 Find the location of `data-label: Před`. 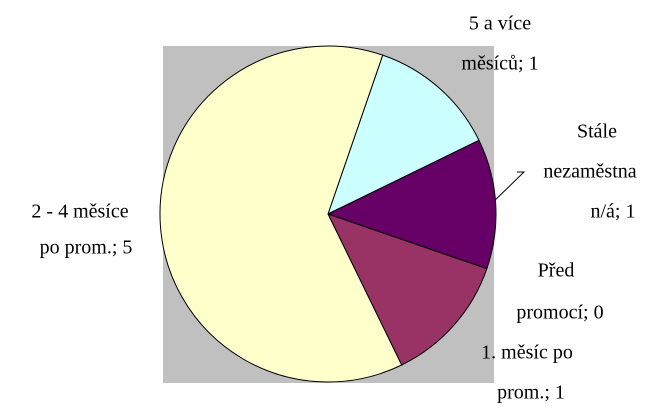

data-label: Před is located at coordinates (556, 271).